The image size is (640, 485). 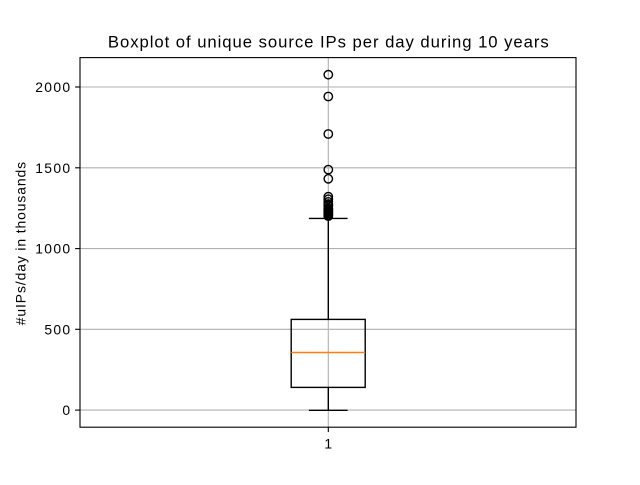 I want to click on svg-text: 500, so click(x=57, y=329).